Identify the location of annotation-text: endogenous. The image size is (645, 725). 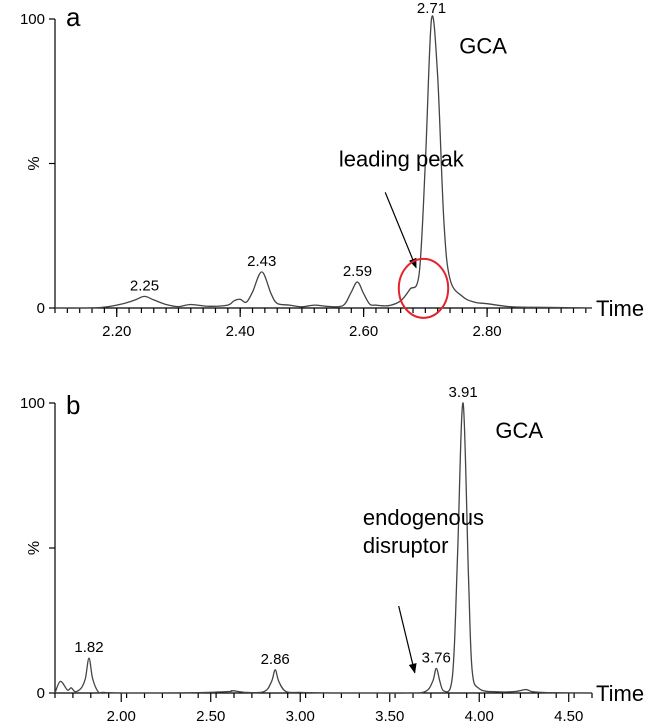
(423, 517).